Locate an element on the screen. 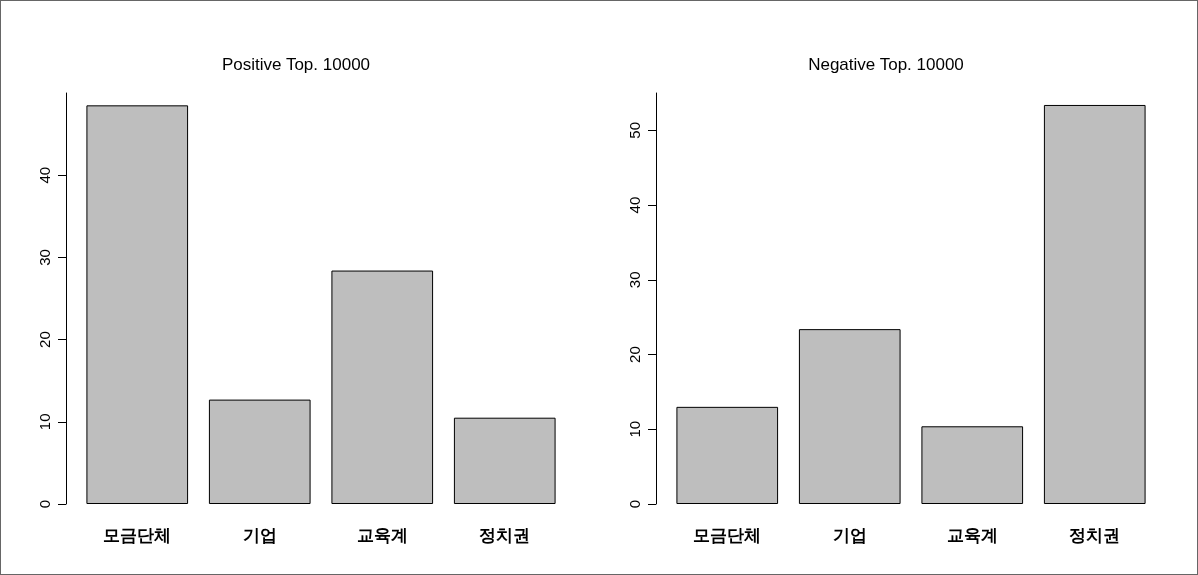 This screenshot has width=1198, height=575. y-tick-label: 50 is located at coordinates (634, 130).